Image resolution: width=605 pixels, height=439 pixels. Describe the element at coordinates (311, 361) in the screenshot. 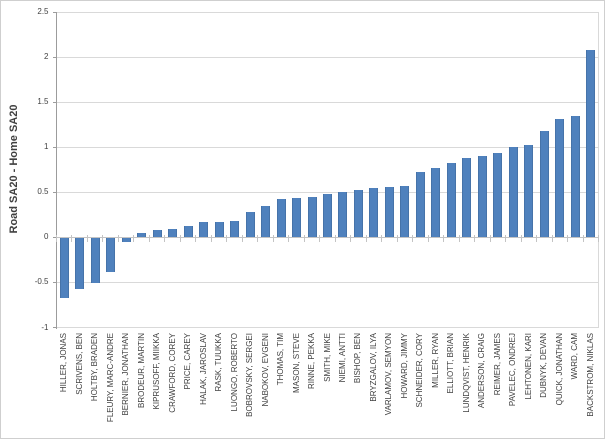

I see `x-tick-label: RINNE, PEKKA` at that location.